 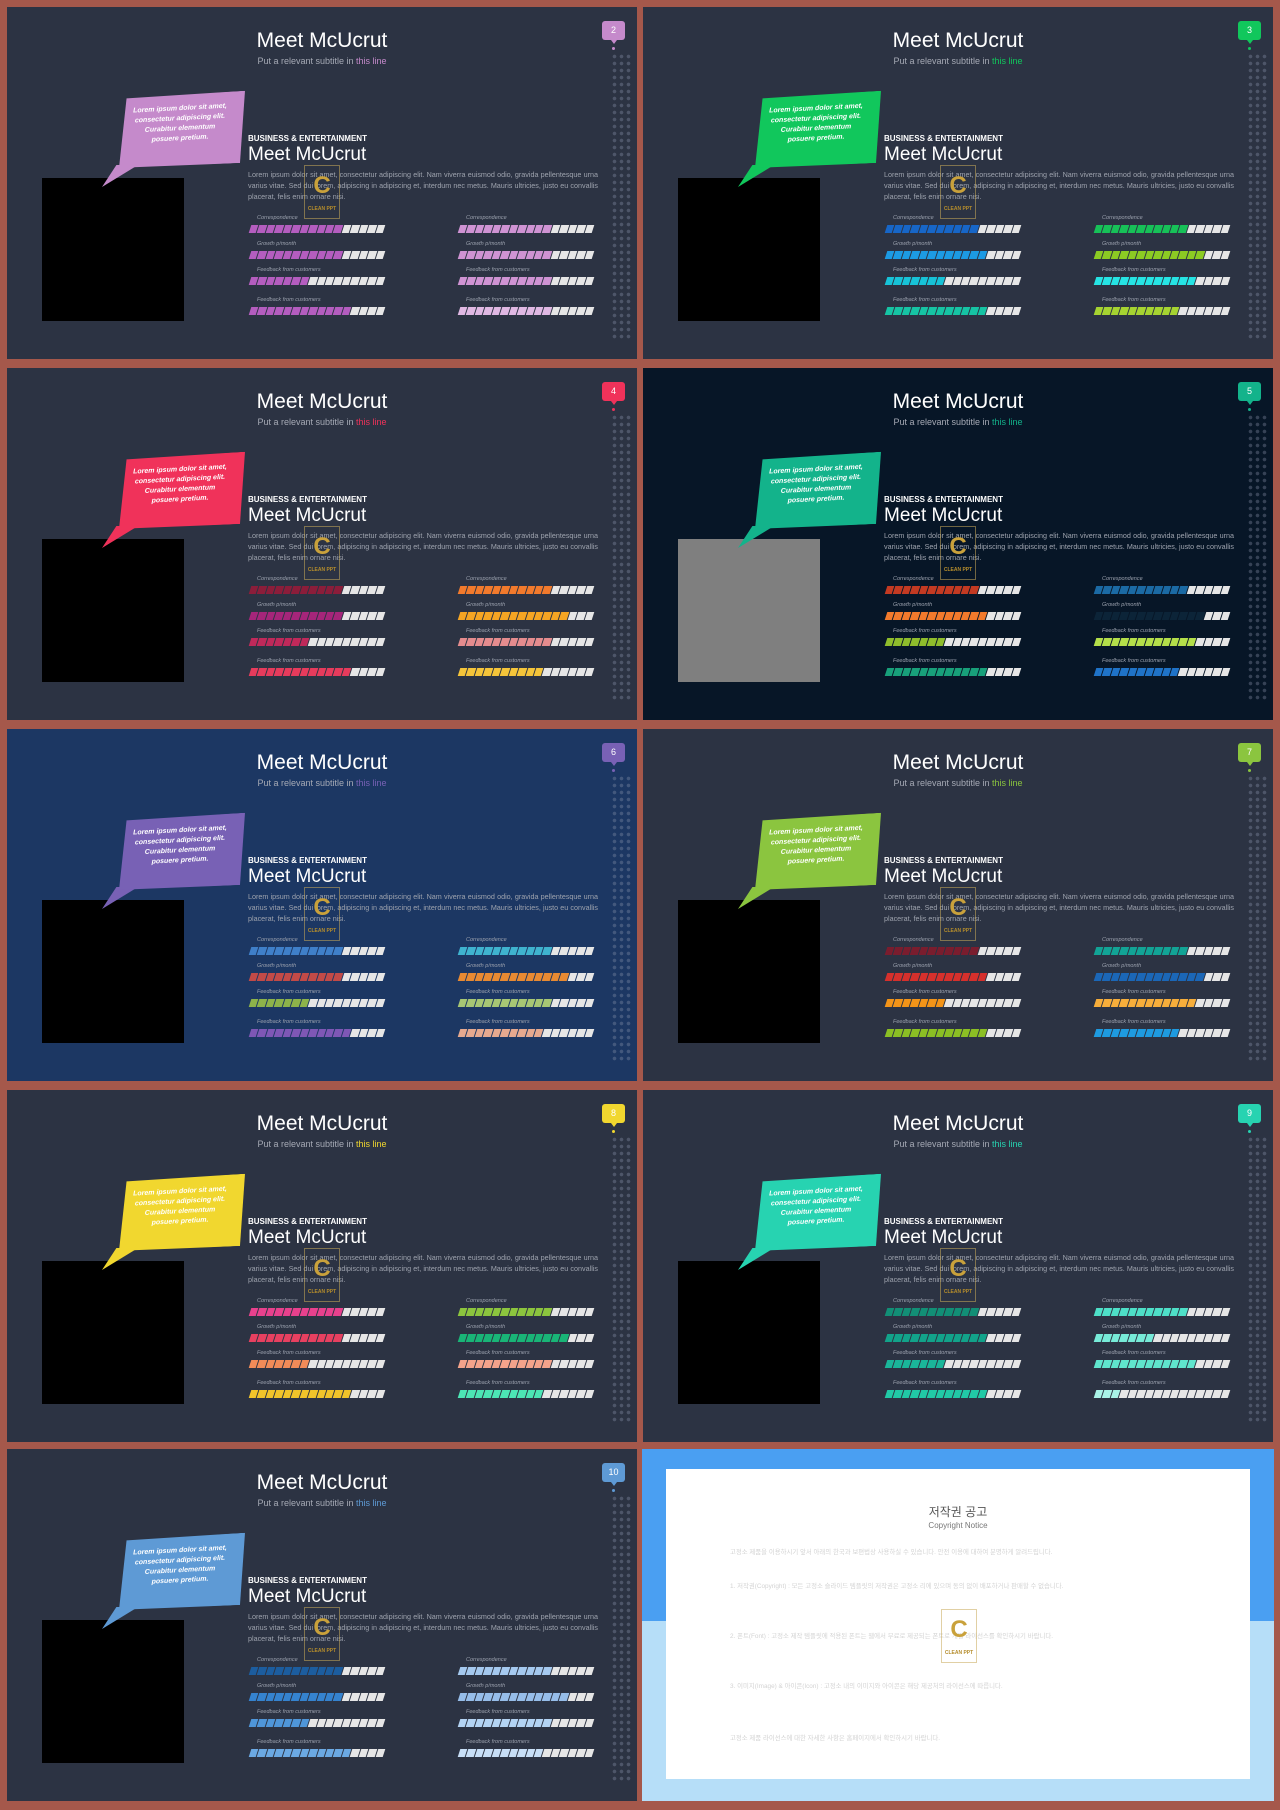 What do you see at coordinates (613, 1115) in the screenshot?
I see `slide-number-badge: 8` at bounding box center [613, 1115].